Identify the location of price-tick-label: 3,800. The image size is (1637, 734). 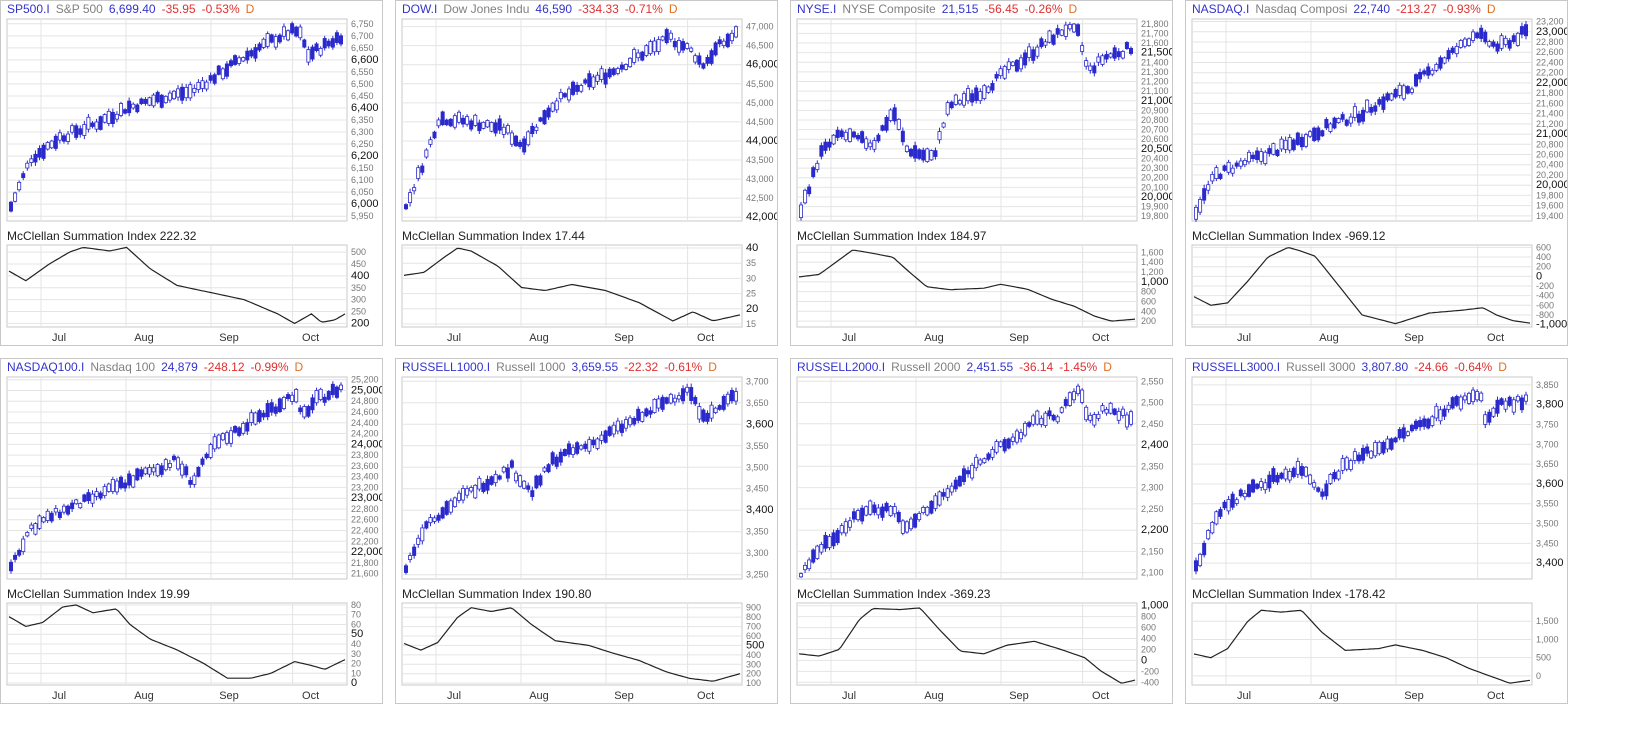
(1550, 405).